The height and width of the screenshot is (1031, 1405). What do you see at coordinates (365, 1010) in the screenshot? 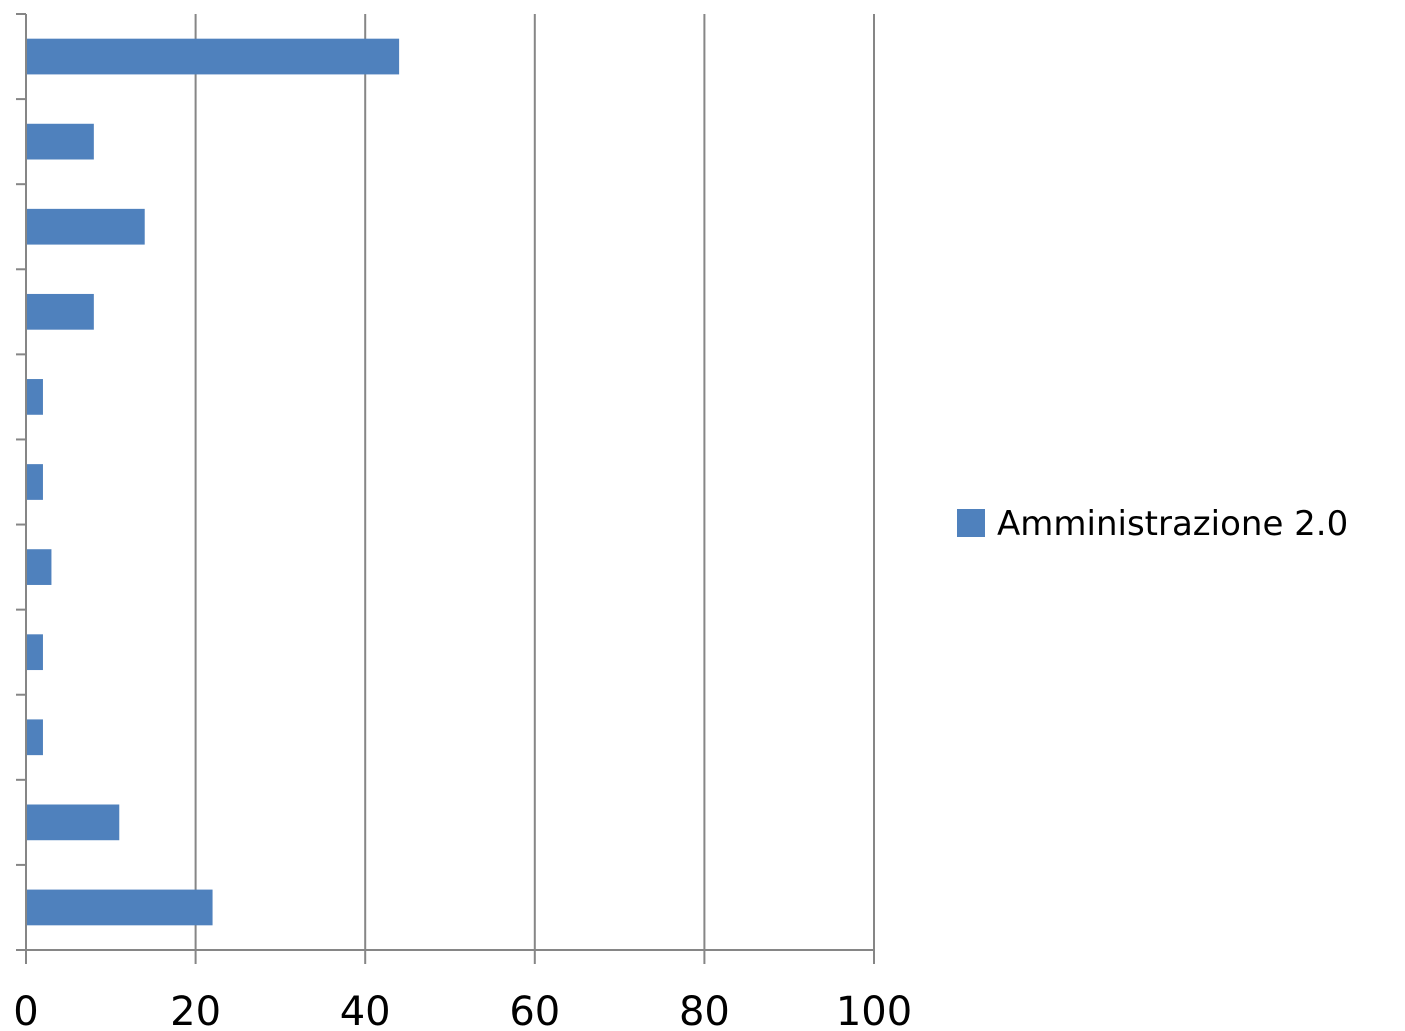
I see `x-tick-label-40: 40` at bounding box center [365, 1010].